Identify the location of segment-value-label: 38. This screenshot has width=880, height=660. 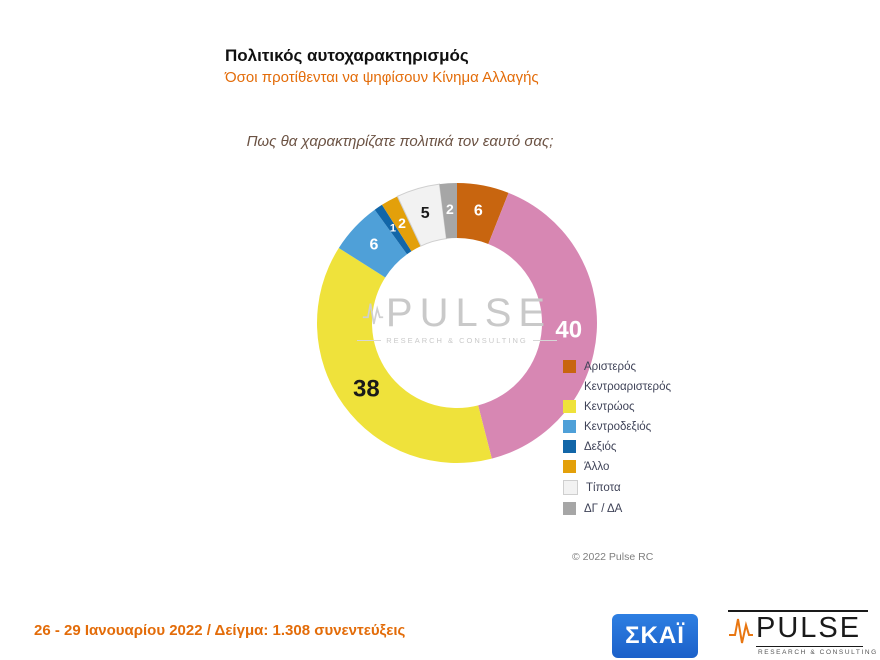
(366, 388).